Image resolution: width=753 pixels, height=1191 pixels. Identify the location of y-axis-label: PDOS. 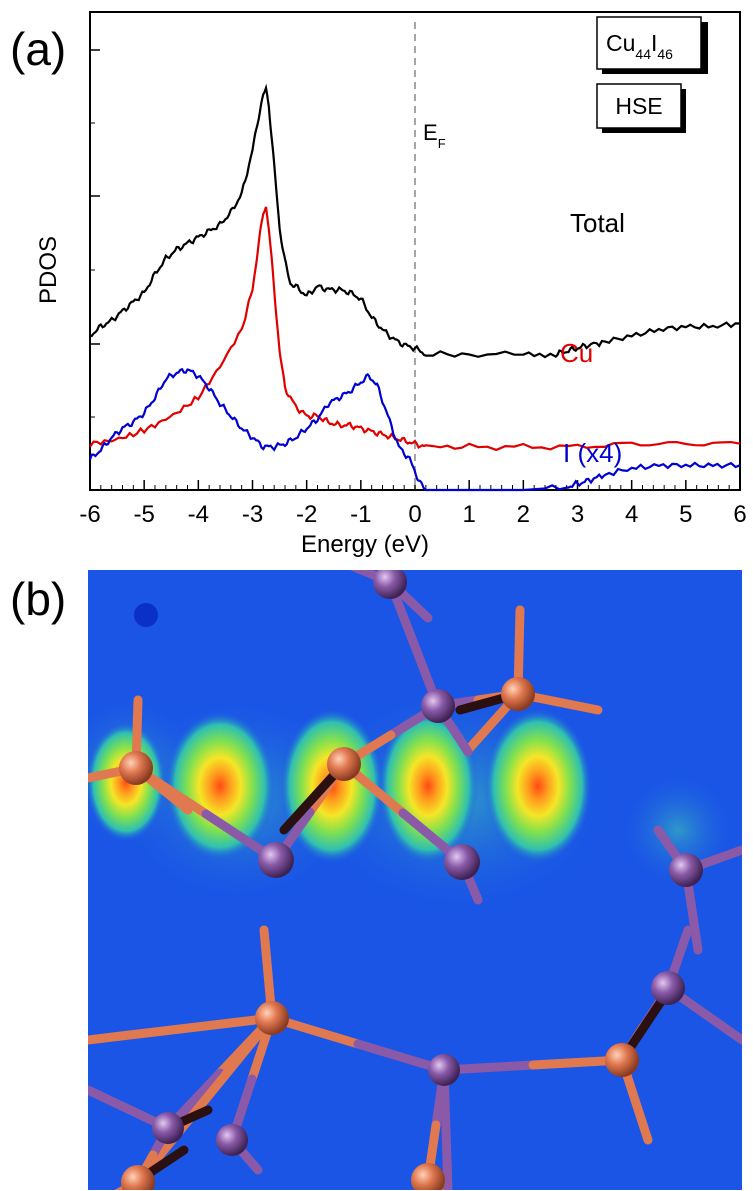
(48, 270).